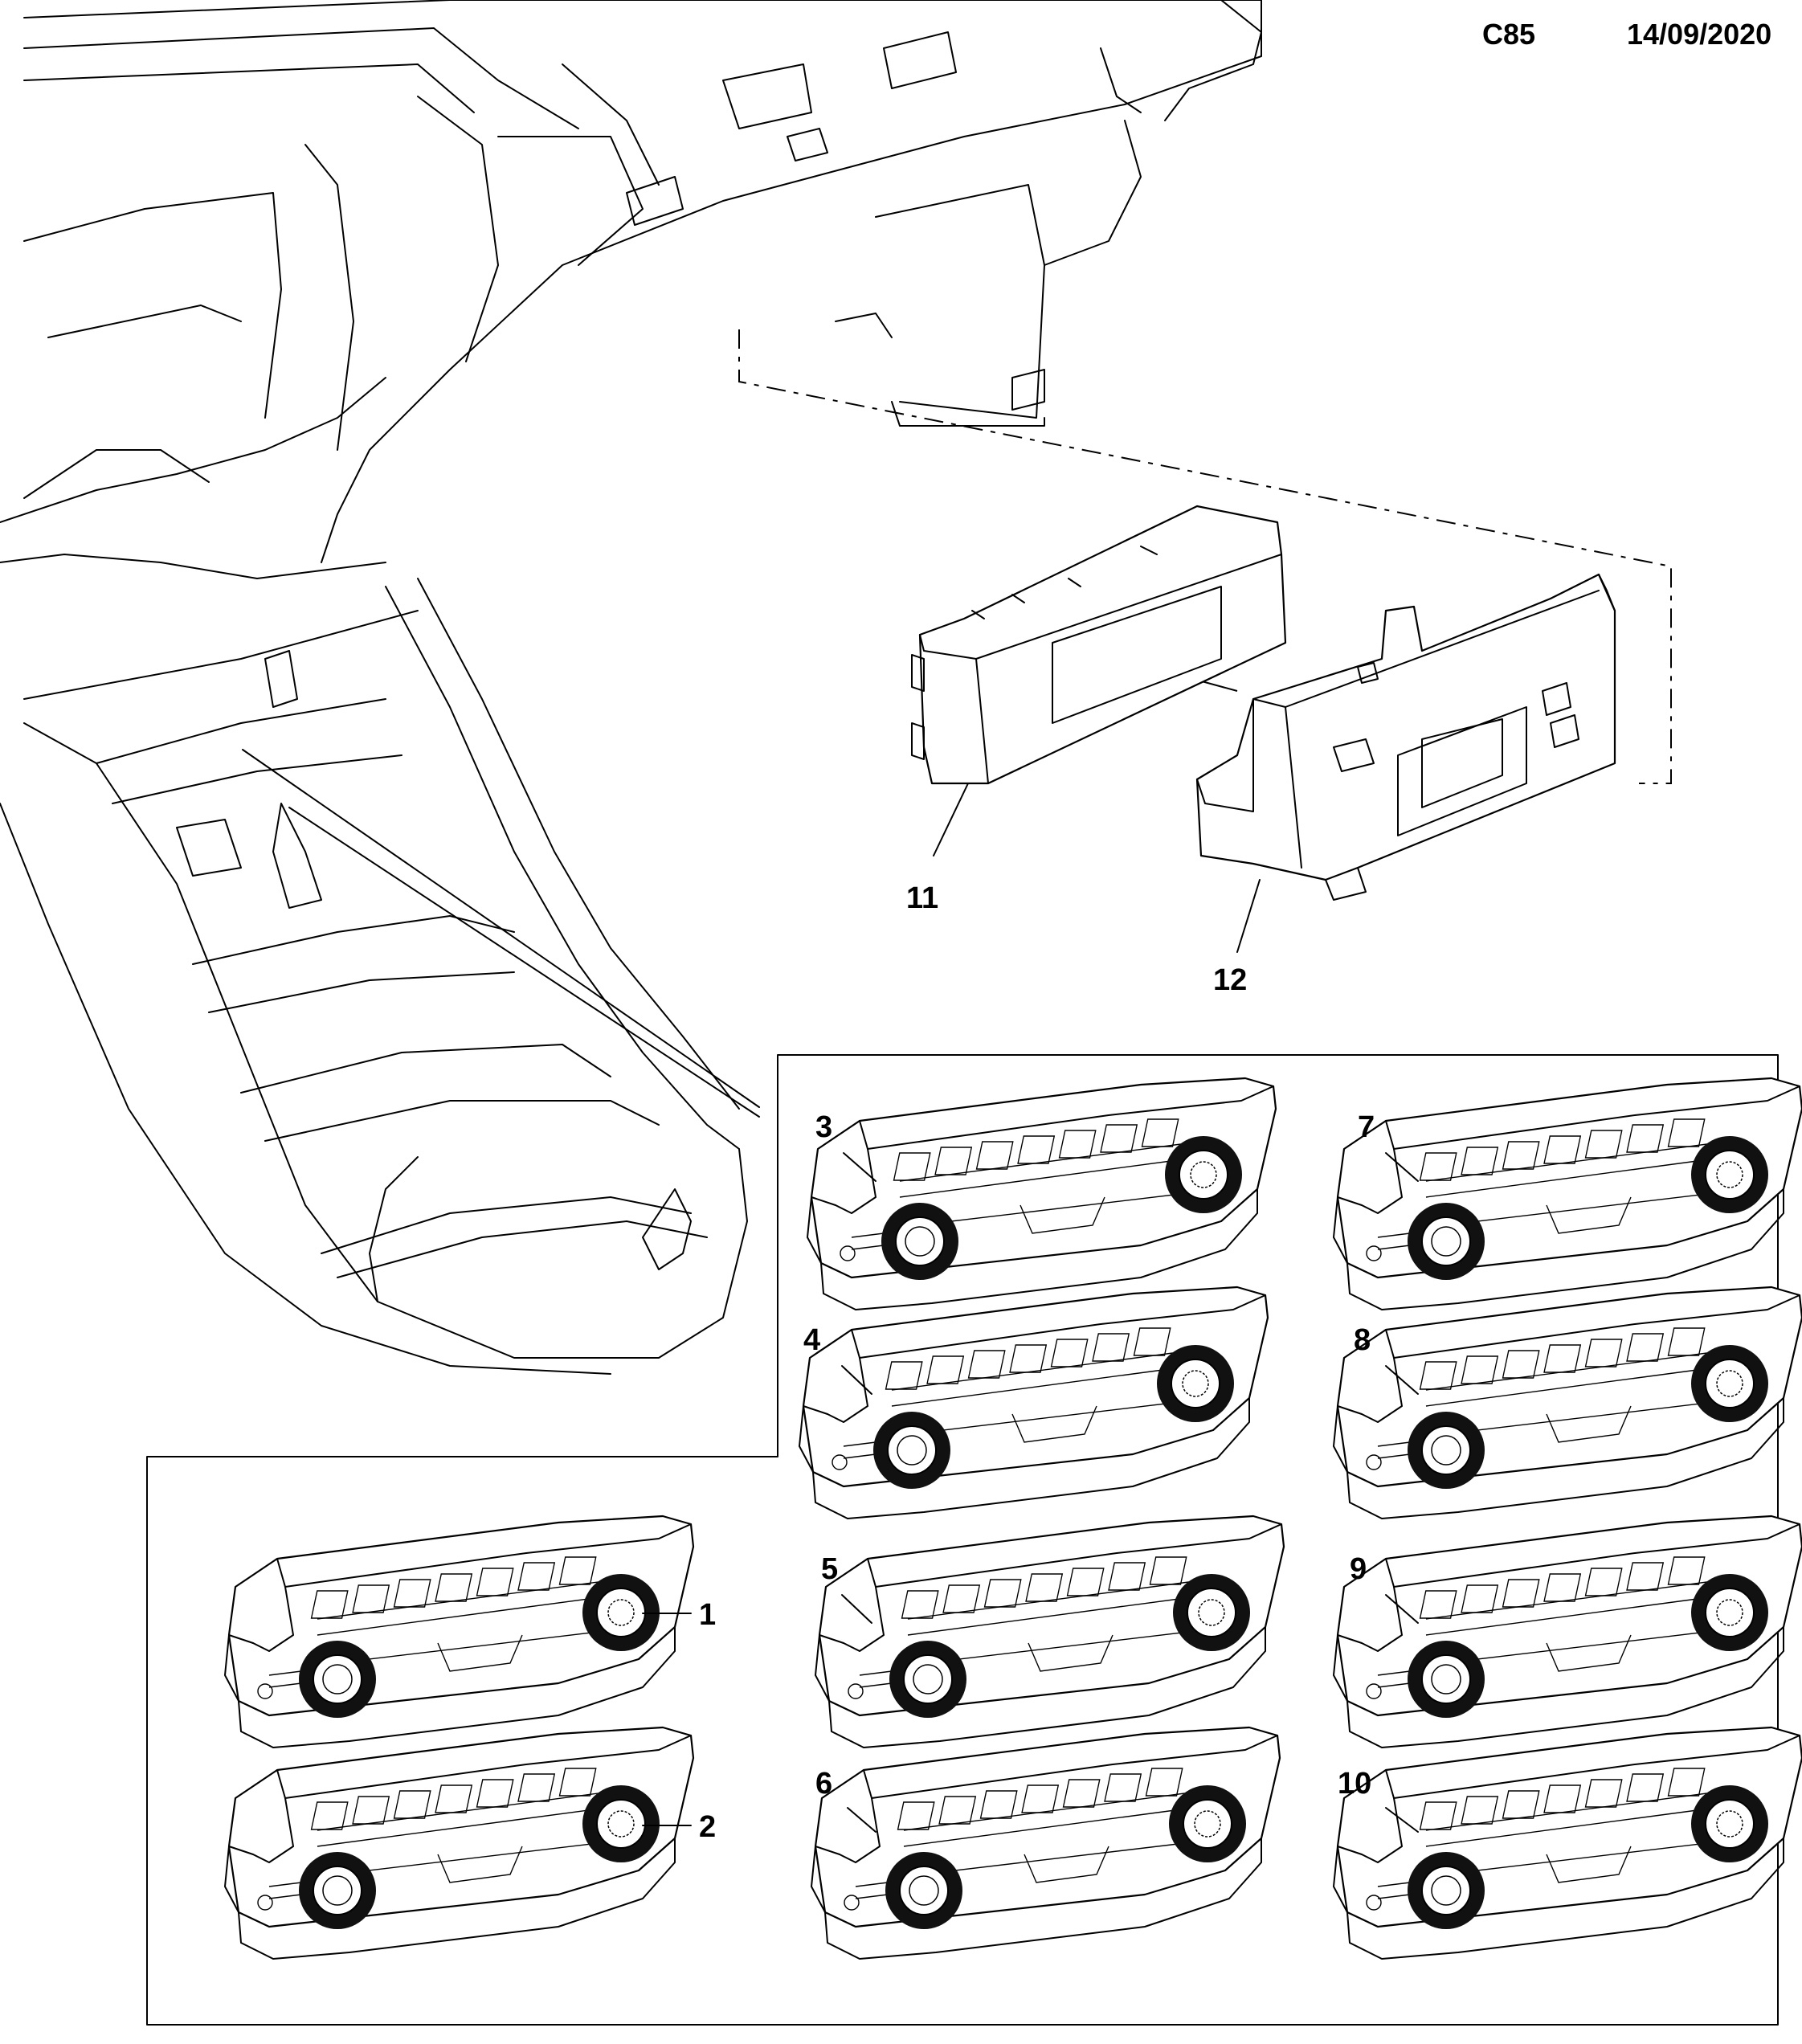 This screenshot has height=2044, width=1802. I want to click on part-label-9: 9, so click(1358, 1569).